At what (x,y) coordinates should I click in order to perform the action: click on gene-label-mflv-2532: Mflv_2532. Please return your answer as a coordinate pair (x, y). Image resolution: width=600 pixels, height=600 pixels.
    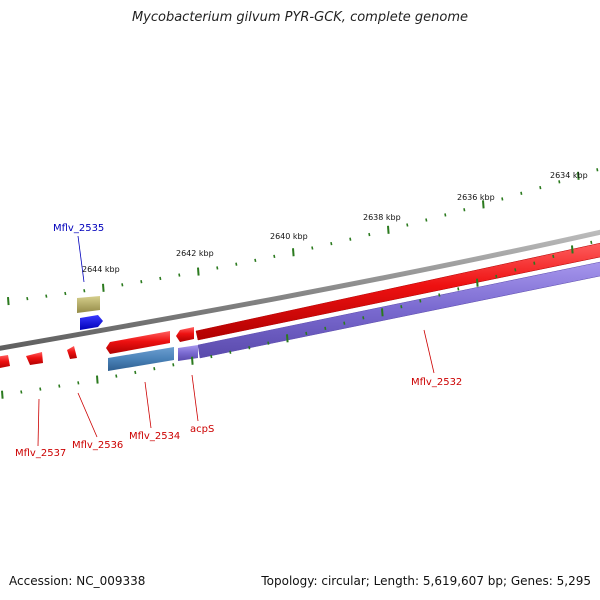
    Looking at the image, I should click on (436, 382).